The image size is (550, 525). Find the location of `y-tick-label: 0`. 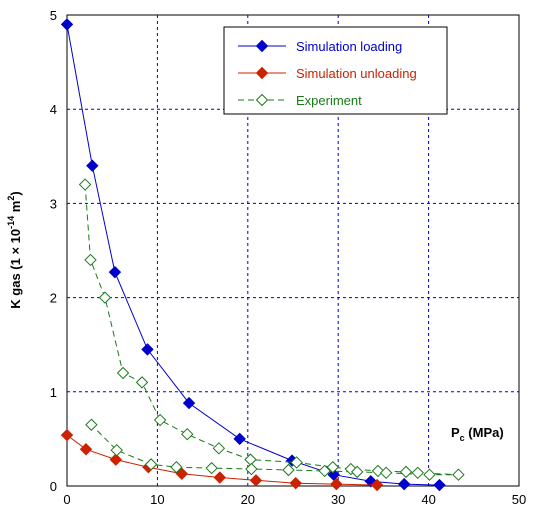

y-tick-label: 0 is located at coordinates (53, 486).